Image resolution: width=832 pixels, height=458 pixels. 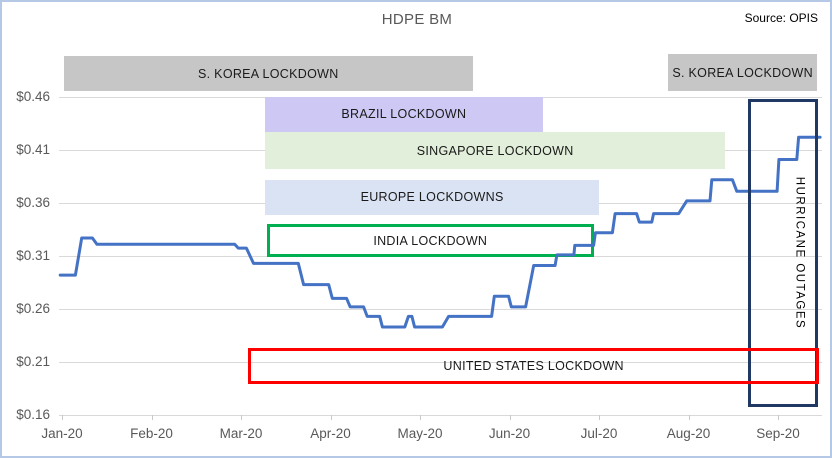 What do you see at coordinates (62, 433) in the screenshot?
I see `x-axis-tick-label: Jan-20` at bounding box center [62, 433].